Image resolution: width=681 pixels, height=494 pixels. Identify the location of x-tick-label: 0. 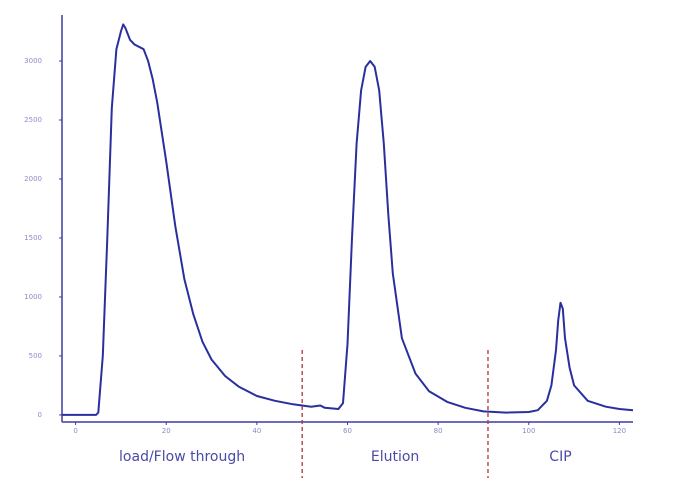
(75, 431).